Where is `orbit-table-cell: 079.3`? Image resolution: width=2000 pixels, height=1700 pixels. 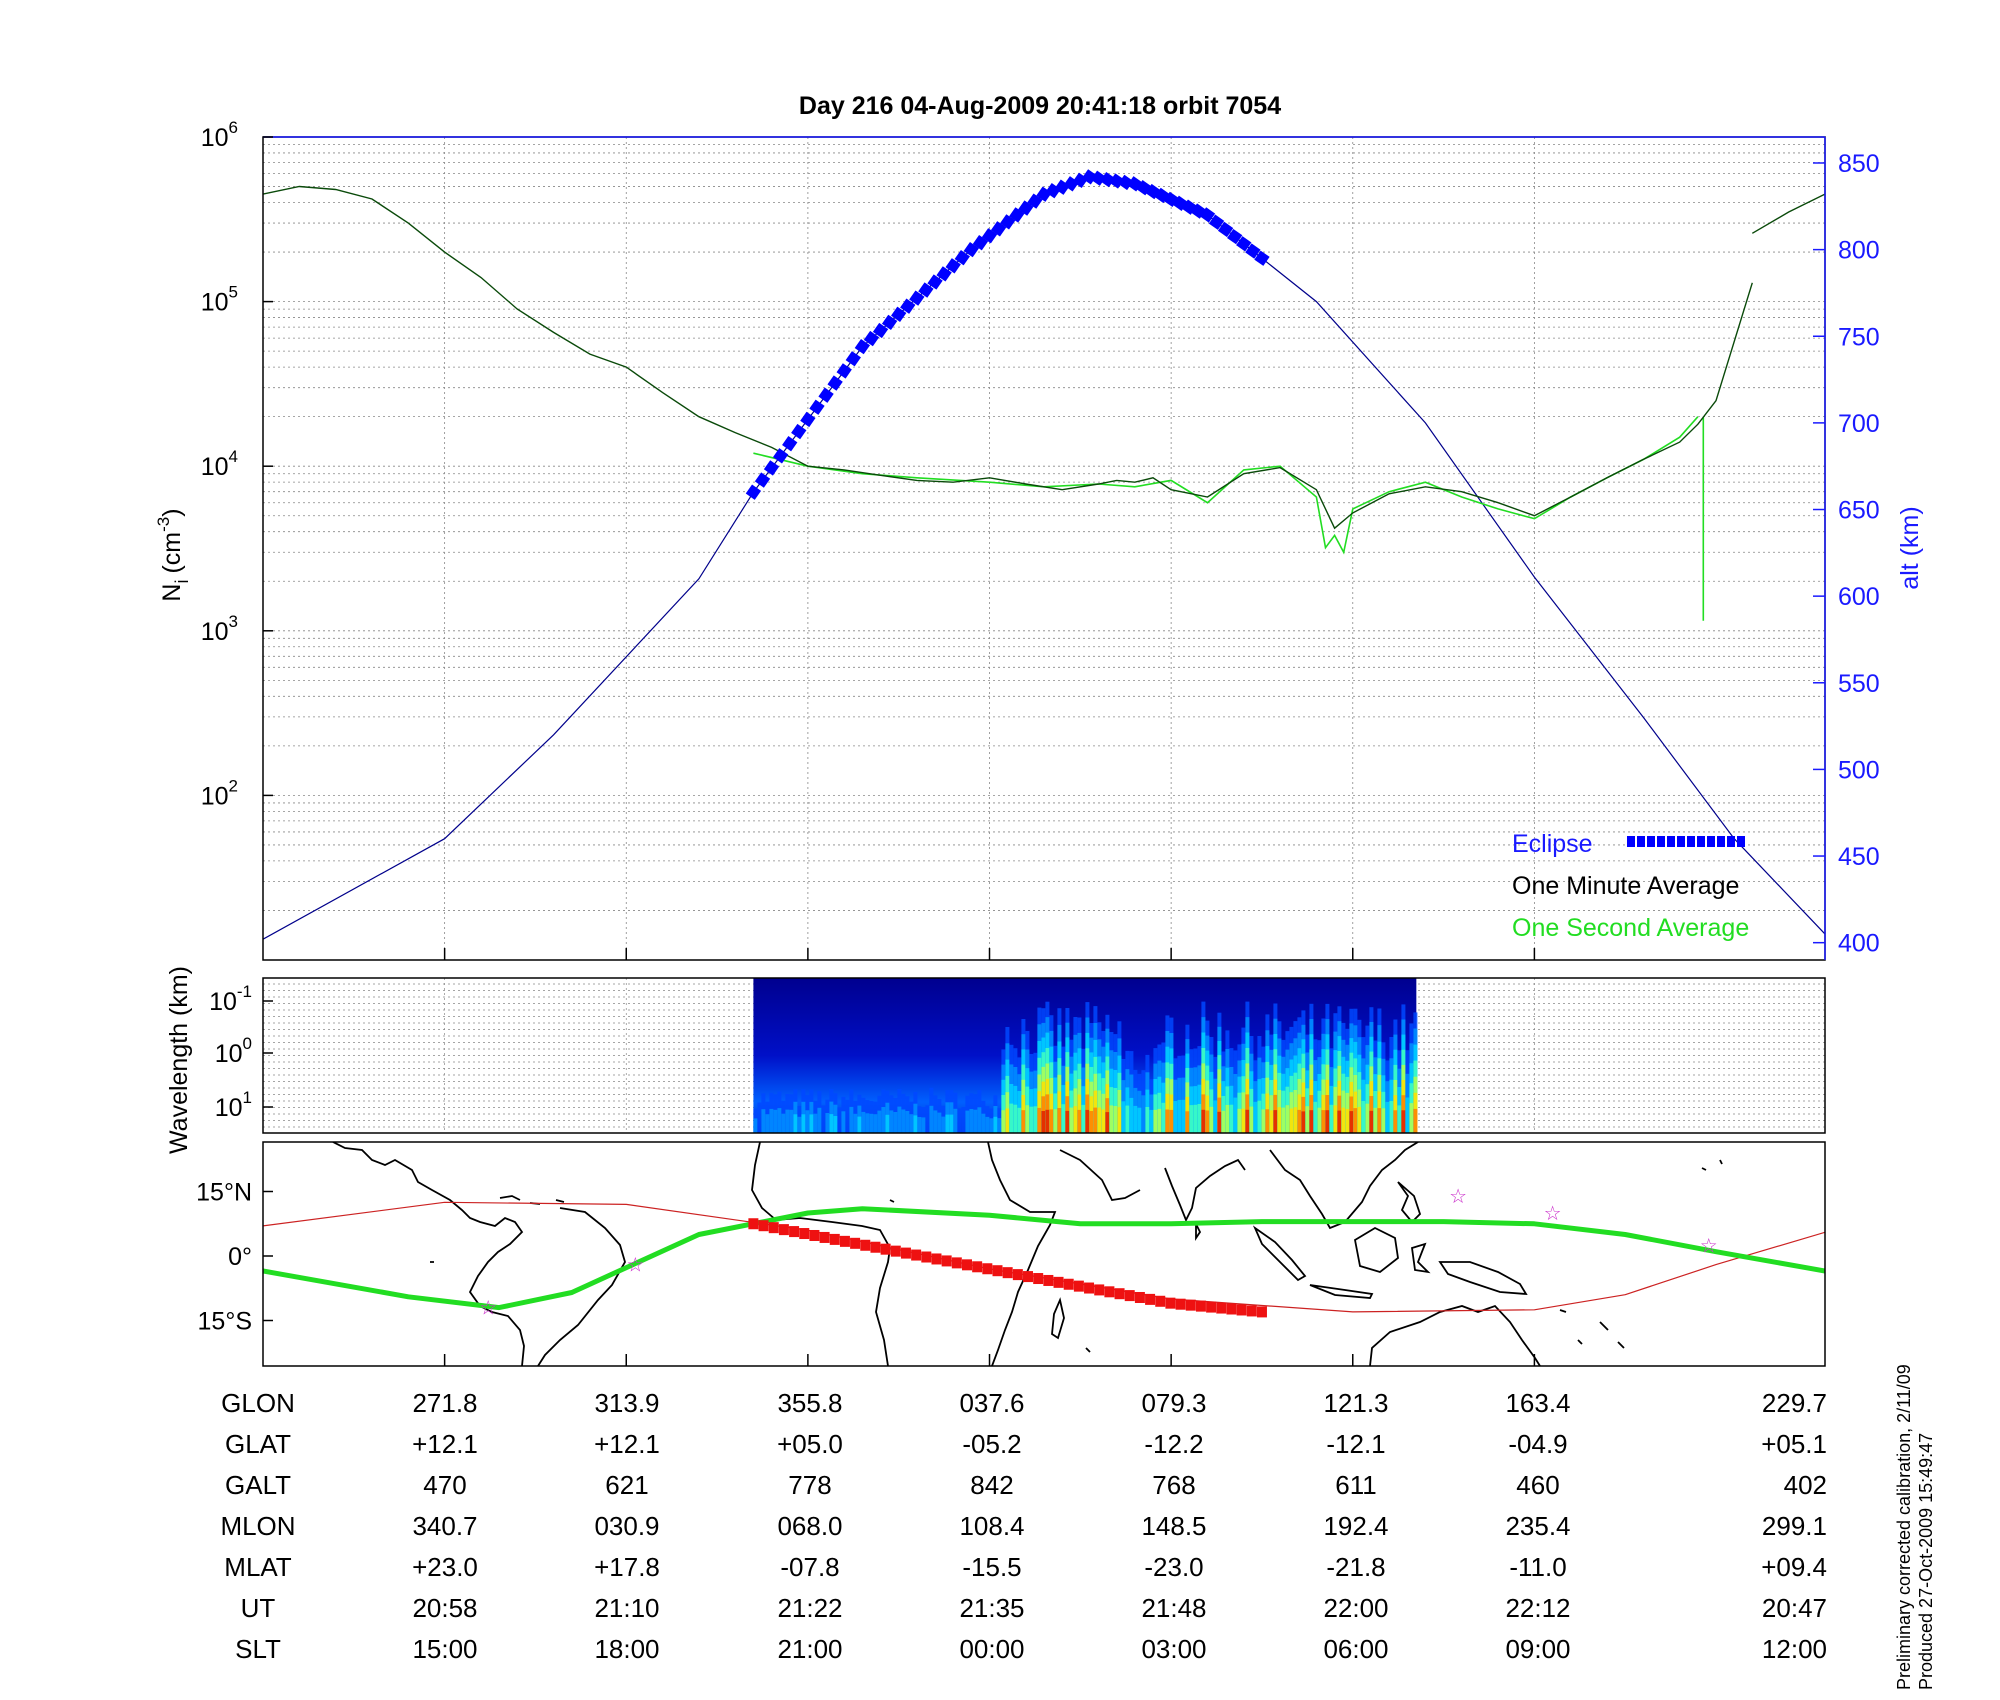 orbit-table-cell: 079.3 is located at coordinates (1173, 1403).